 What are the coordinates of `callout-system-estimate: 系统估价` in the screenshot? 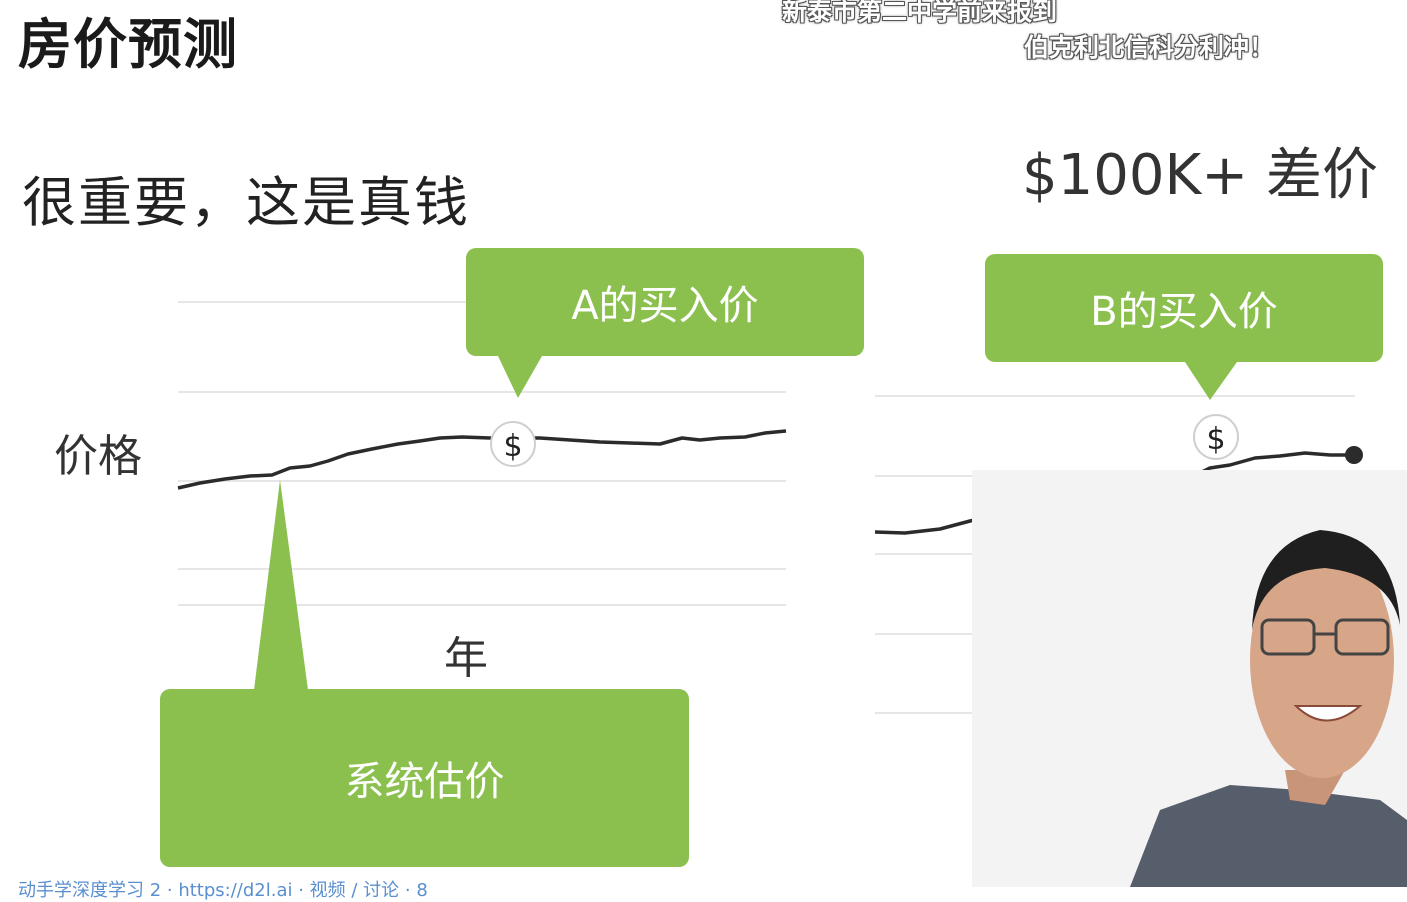 It's located at (424, 778).